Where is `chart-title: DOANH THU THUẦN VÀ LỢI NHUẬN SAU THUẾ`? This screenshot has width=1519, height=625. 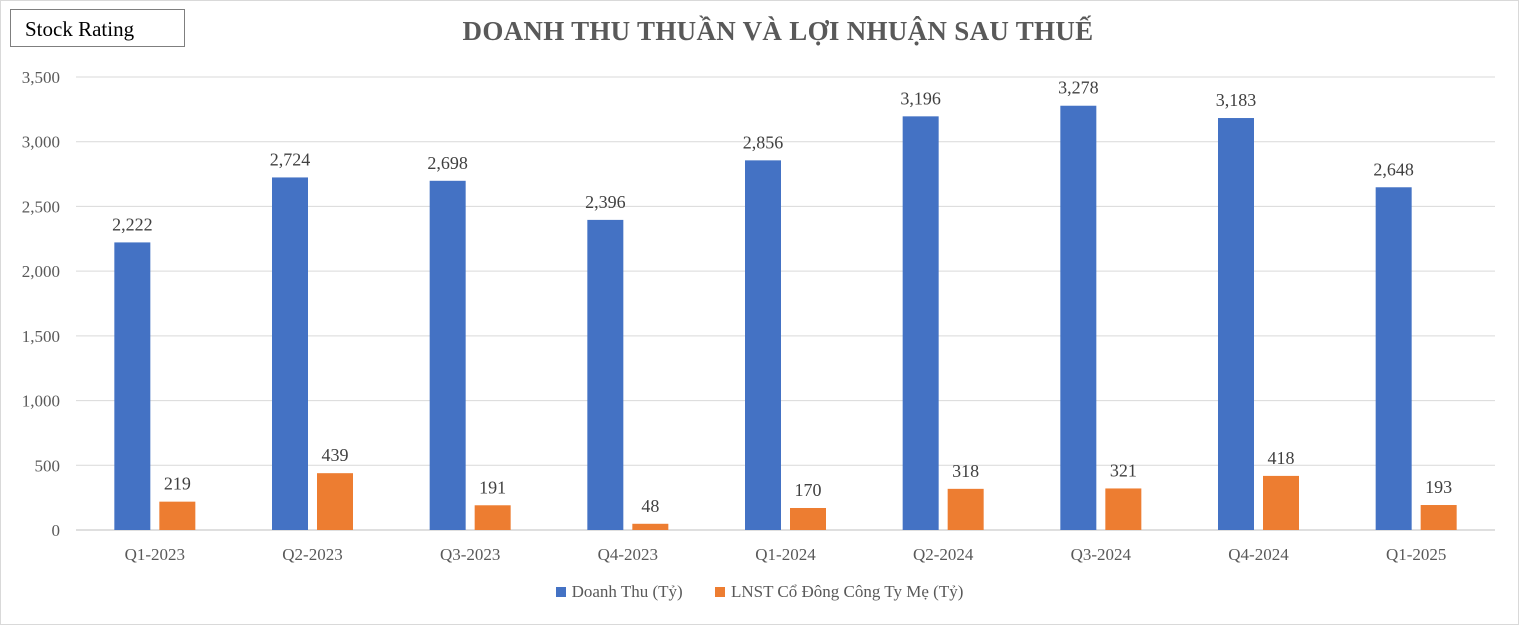
chart-title: DOANH THU THUẦN VÀ LỢI NHUẬN SAU THUẾ is located at coordinates (778, 31).